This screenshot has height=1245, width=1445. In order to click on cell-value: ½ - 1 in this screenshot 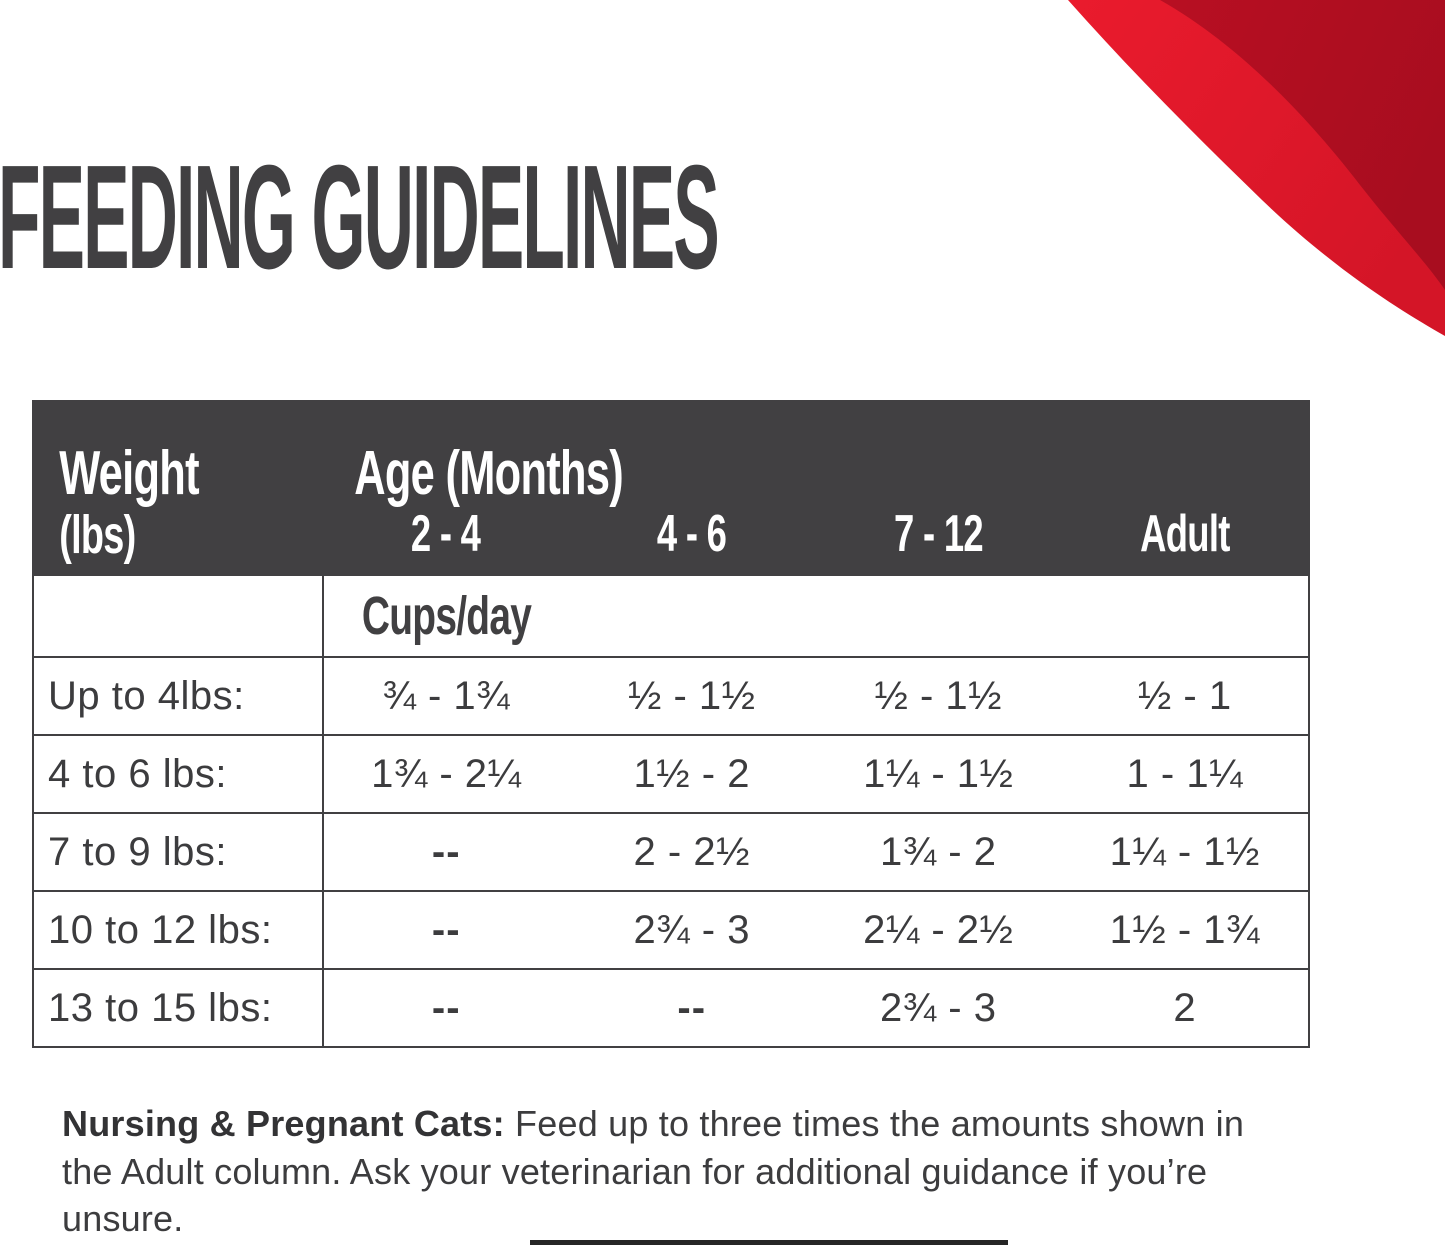, I will do `click(1184, 695)`.